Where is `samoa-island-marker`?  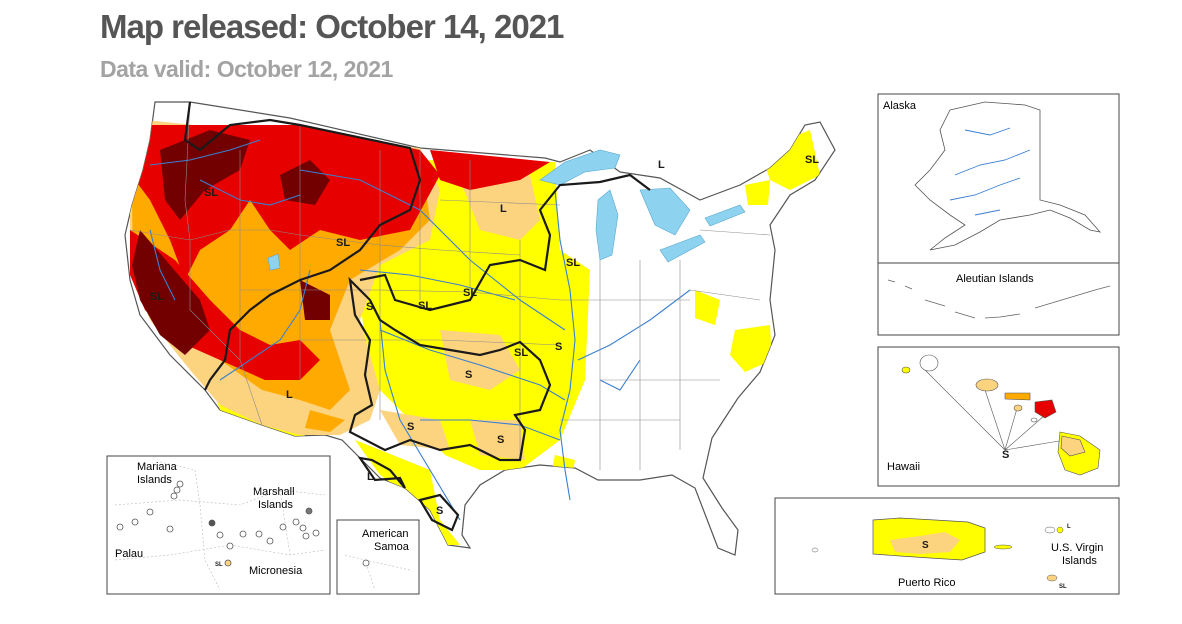
samoa-island-marker is located at coordinates (366, 563).